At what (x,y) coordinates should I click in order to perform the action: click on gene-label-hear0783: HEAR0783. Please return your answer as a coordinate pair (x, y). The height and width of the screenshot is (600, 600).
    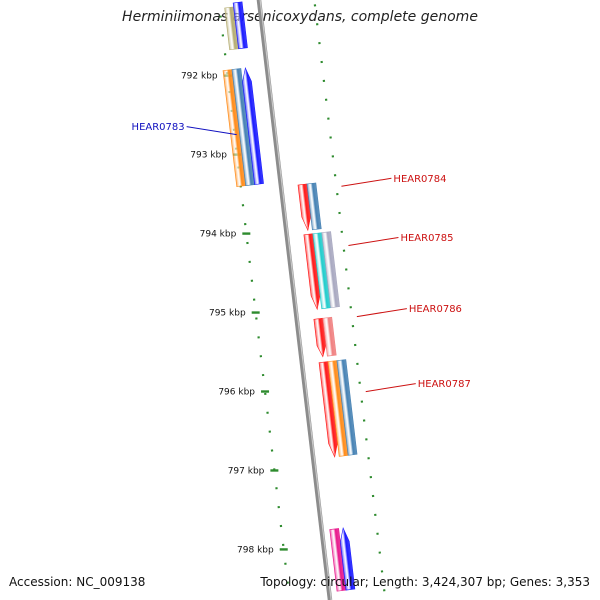
    Looking at the image, I should click on (158, 127).